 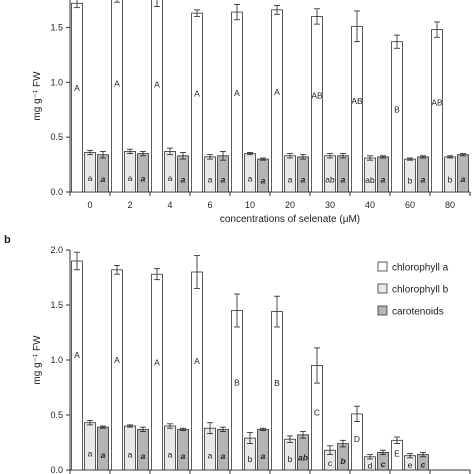 I want to click on legend-label: chlorophyll a, so click(x=420, y=268).